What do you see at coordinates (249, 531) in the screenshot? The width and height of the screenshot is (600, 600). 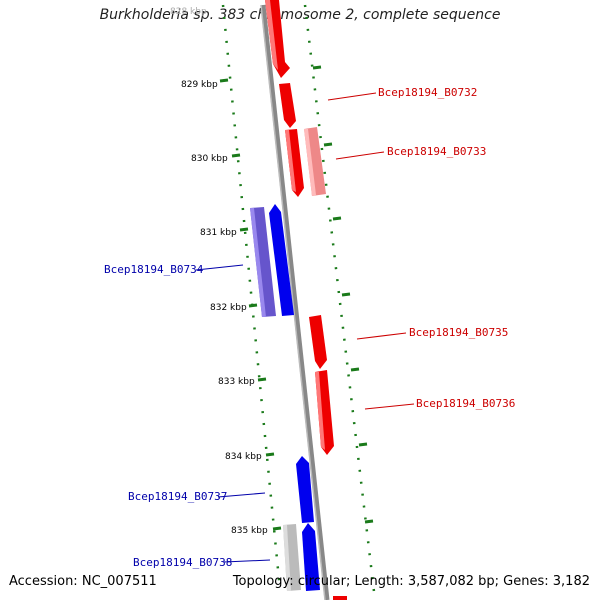 I see `ruler-label: 835 kbp` at bounding box center [249, 531].